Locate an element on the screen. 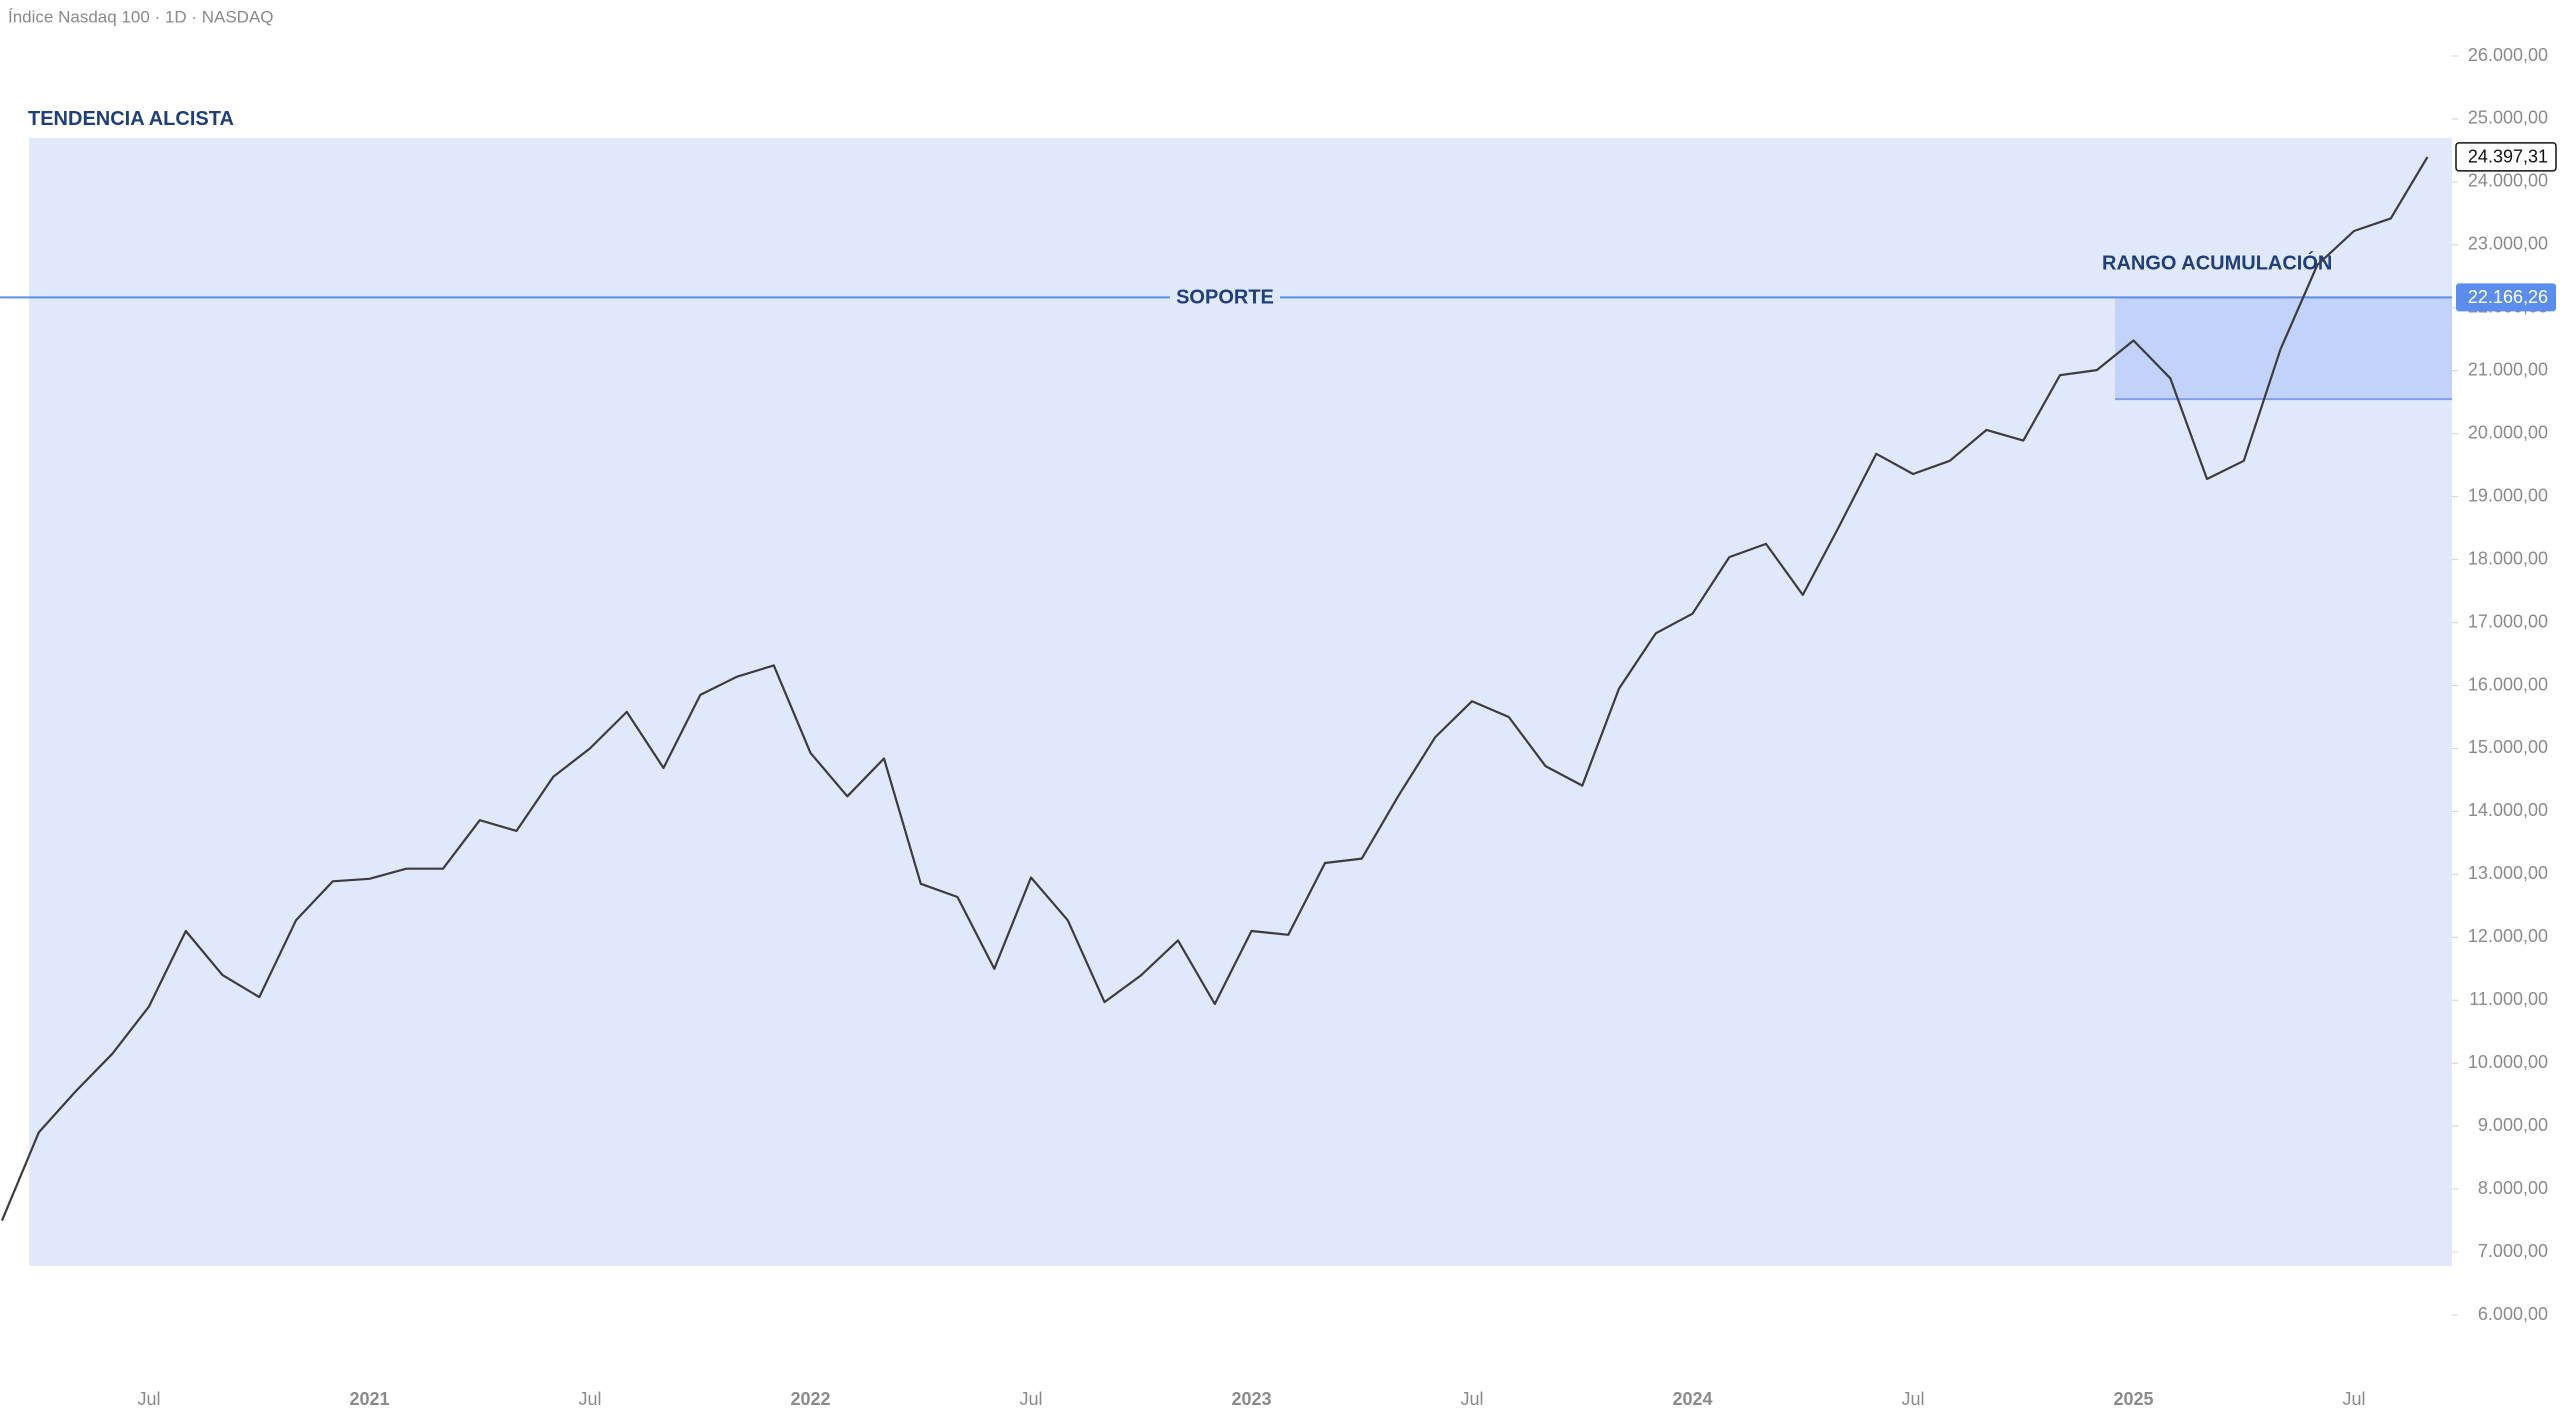 This screenshot has width=2560, height=1414. y-tick-label: 8.000,00 is located at coordinates (2513, 1188).